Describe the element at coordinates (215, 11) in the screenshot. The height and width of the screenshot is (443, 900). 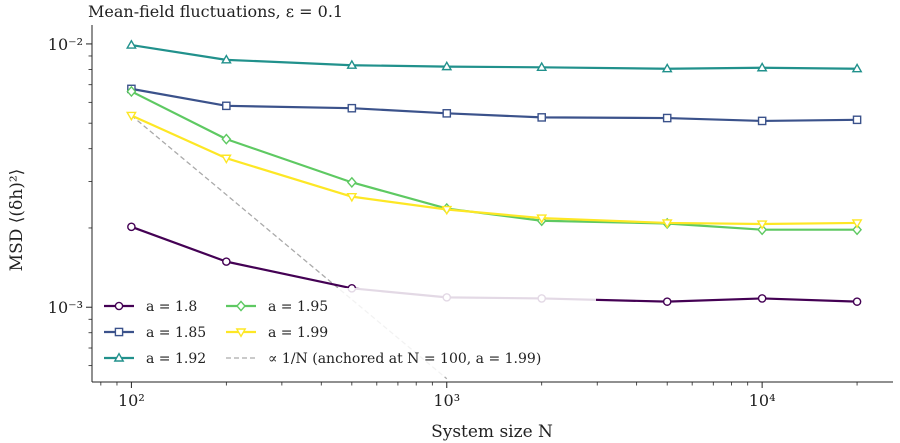
I see `chart-title: Mean-field fluctuations, ε = 0.1` at that location.